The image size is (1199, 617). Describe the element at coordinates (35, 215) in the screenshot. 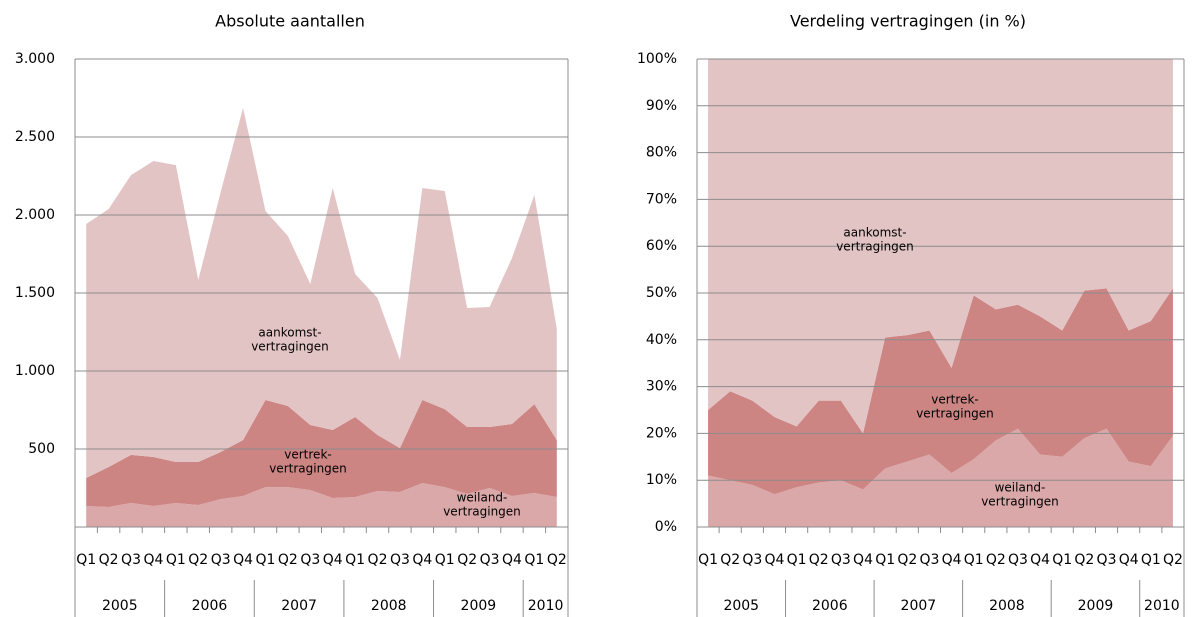

I see `y-tick-label: 2.000` at that location.